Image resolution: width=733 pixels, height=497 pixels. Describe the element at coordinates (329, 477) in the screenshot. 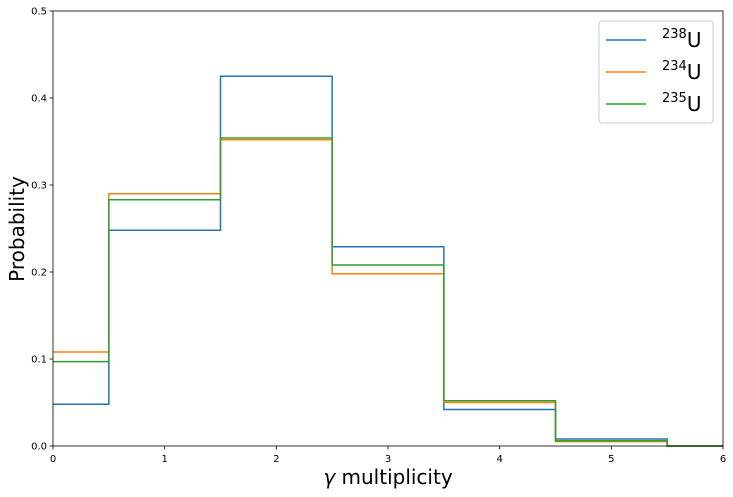

I see `x-axis-label-symbol: γ` at that location.